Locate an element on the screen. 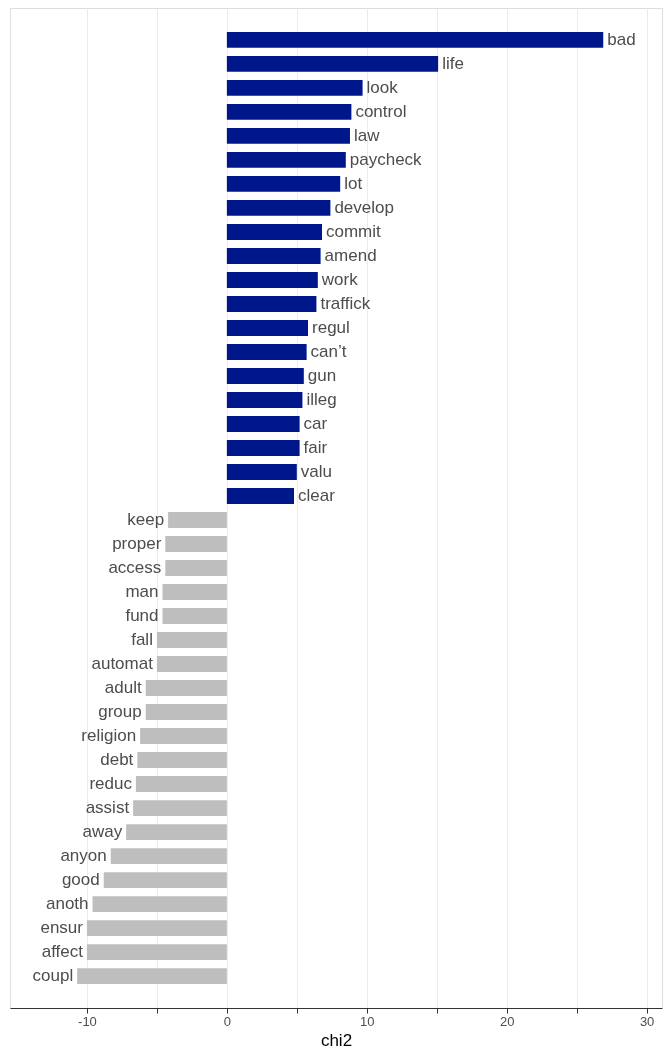  y-tick-label: life is located at coordinates (453, 63).